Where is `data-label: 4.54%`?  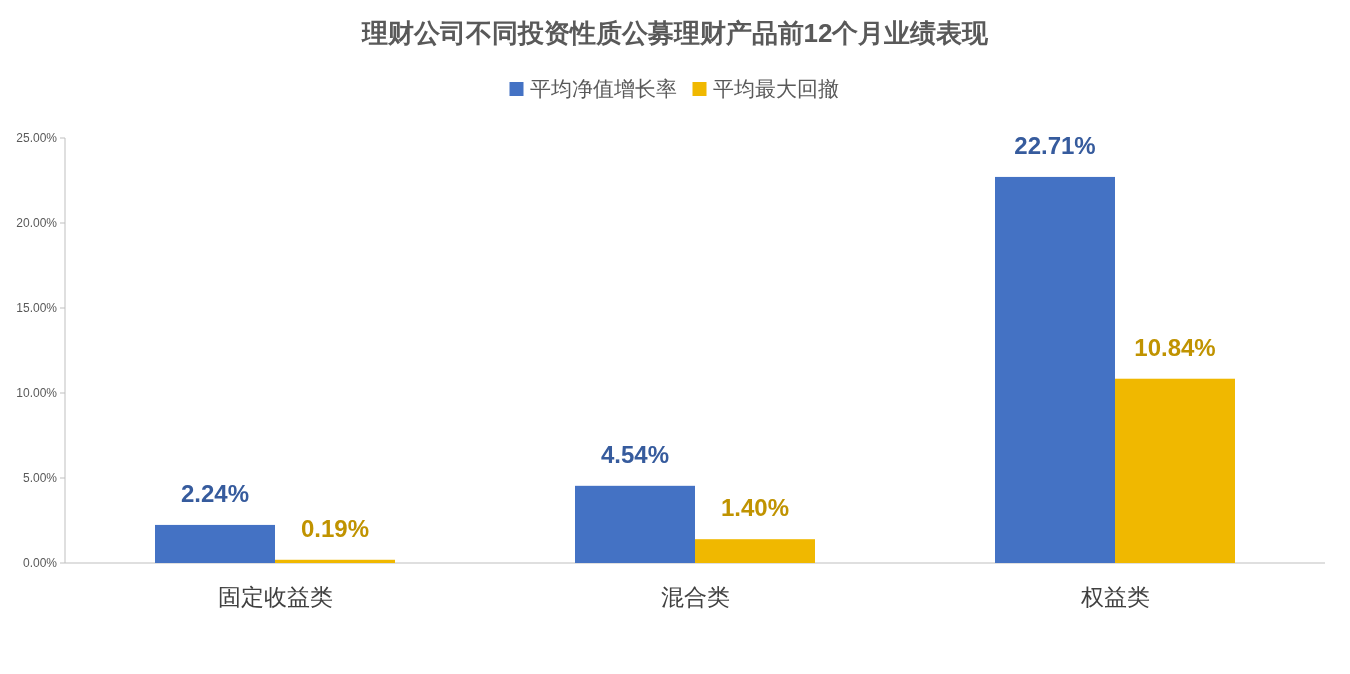 data-label: 4.54% is located at coordinates (635, 454).